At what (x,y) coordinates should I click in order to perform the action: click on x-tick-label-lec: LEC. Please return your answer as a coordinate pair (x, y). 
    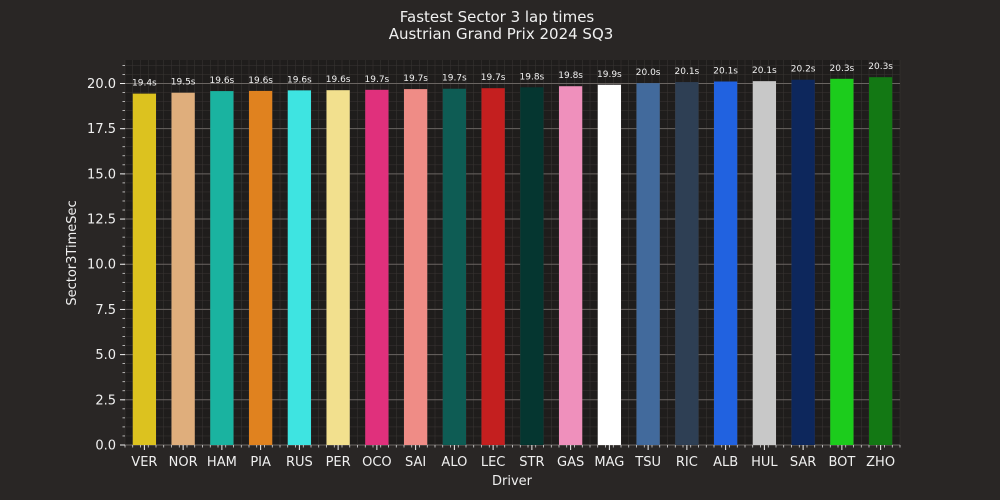
    Looking at the image, I should click on (493, 462).